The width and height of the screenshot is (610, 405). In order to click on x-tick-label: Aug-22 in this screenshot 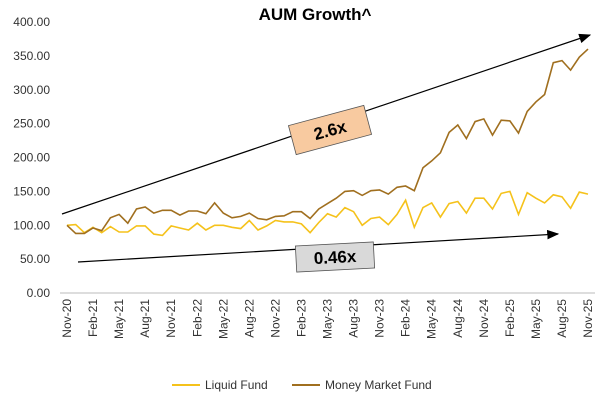, I will do `click(249, 318)`.